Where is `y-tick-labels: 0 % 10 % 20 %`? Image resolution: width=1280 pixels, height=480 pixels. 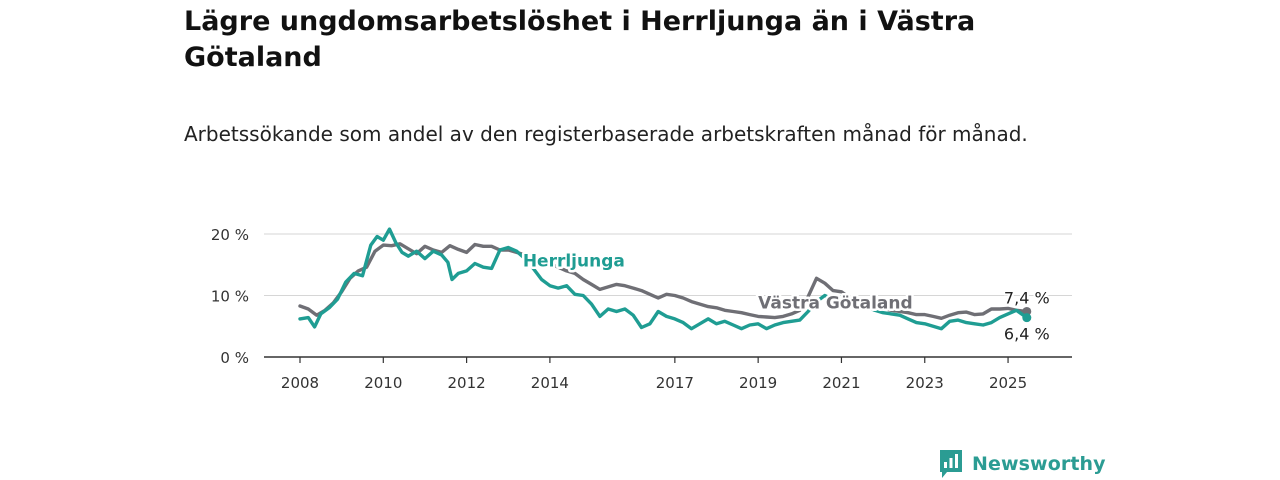 y-tick-labels: 0 % 10 % 20 % is located at coordinates (230, 296).